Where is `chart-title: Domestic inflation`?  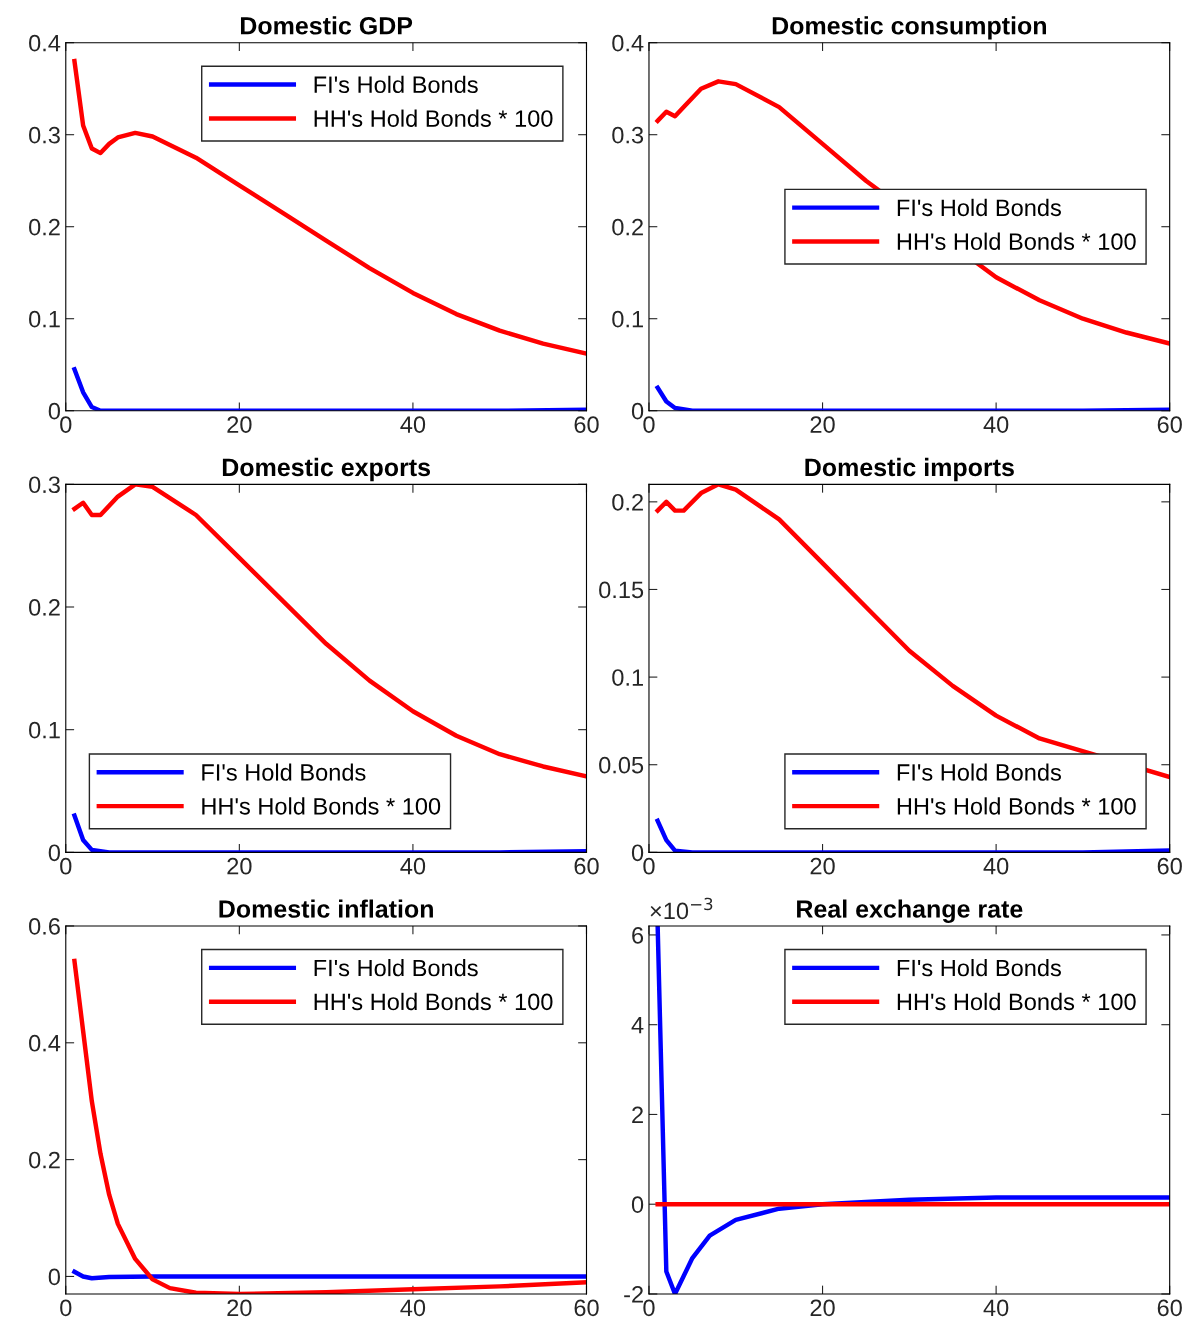 chart-title: Domestic inflation is located at coordinates (326, 908).